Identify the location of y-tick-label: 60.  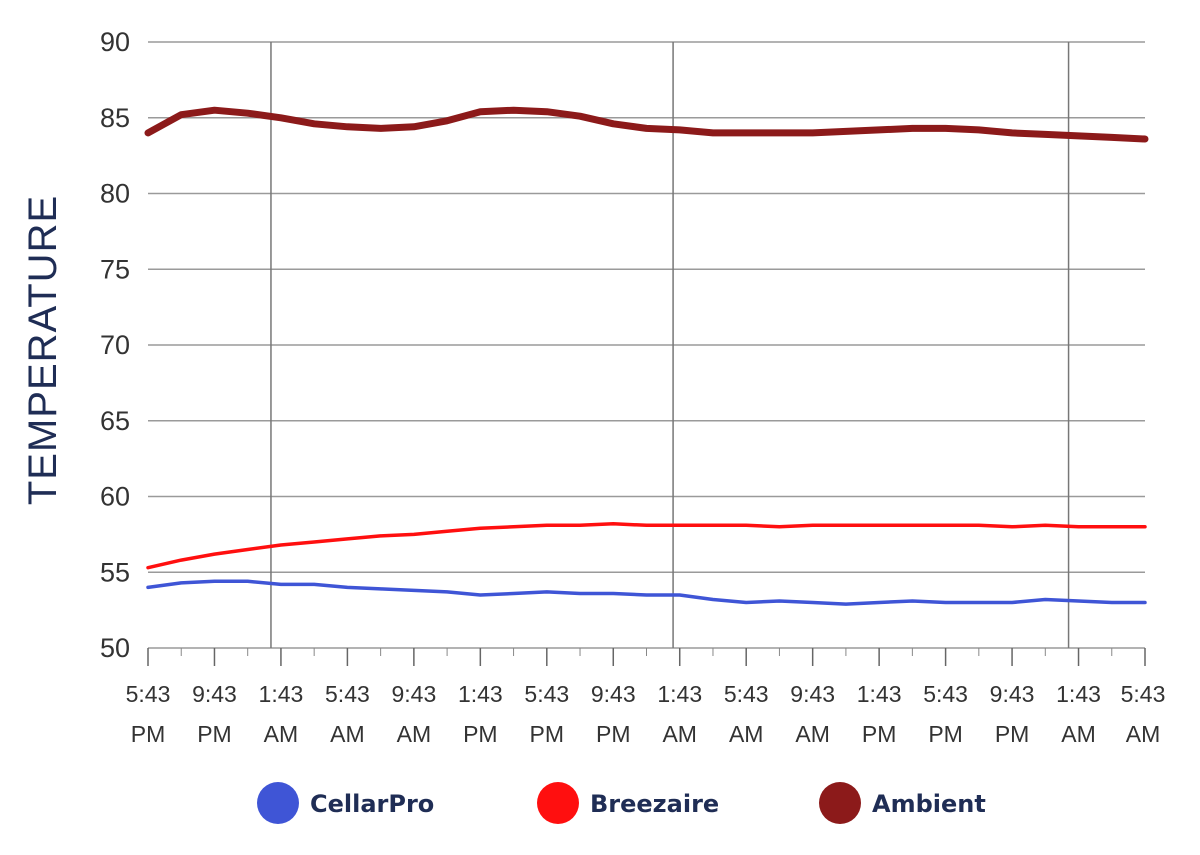
(115, 497).